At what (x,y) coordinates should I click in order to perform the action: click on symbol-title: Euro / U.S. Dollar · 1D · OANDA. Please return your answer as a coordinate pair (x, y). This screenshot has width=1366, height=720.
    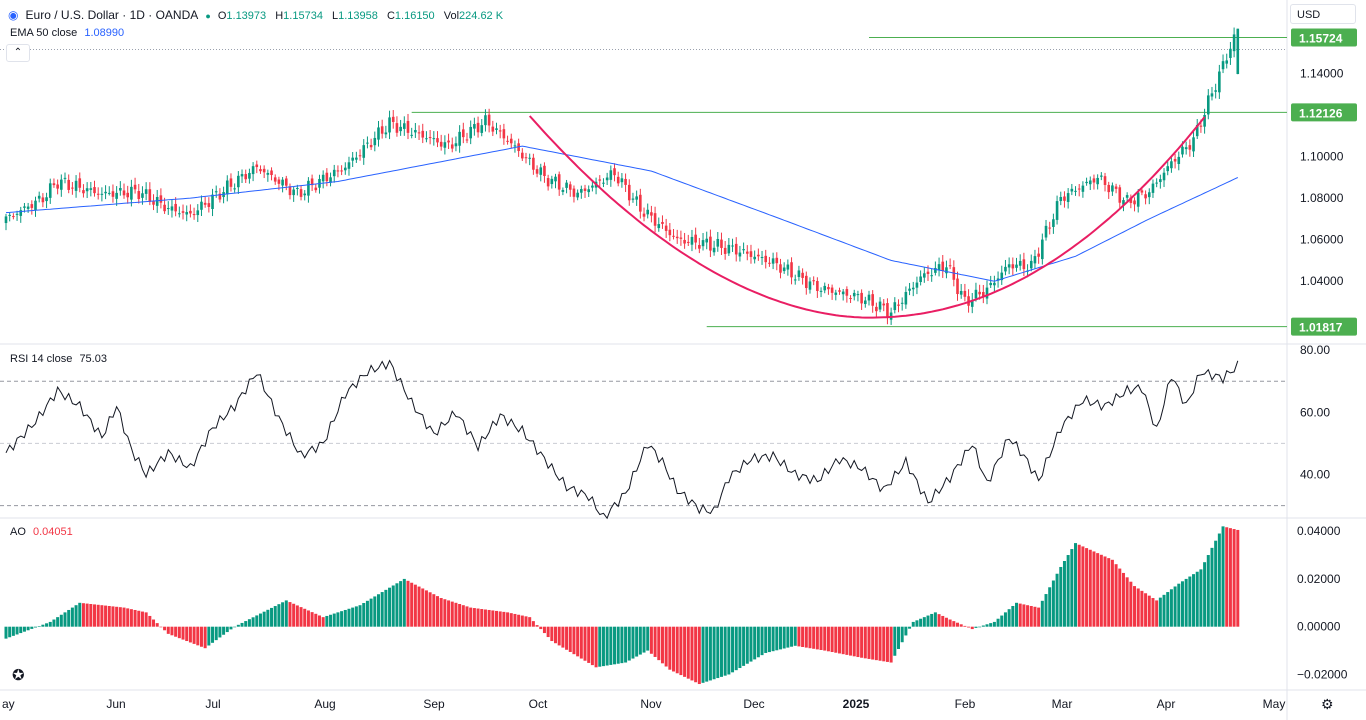
    Looking at the image, I should click on (112, 15).